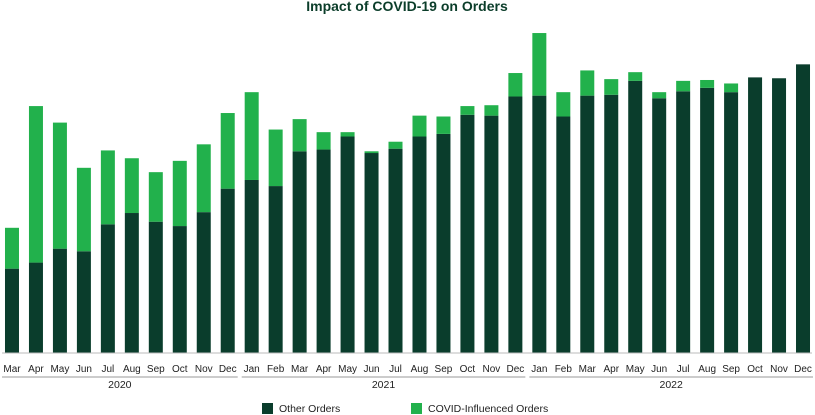  What do you see at coordinates (420, 369) in the screenshot?
I see `x-tick-label-17: Aug` at bounding box center [420, 369].